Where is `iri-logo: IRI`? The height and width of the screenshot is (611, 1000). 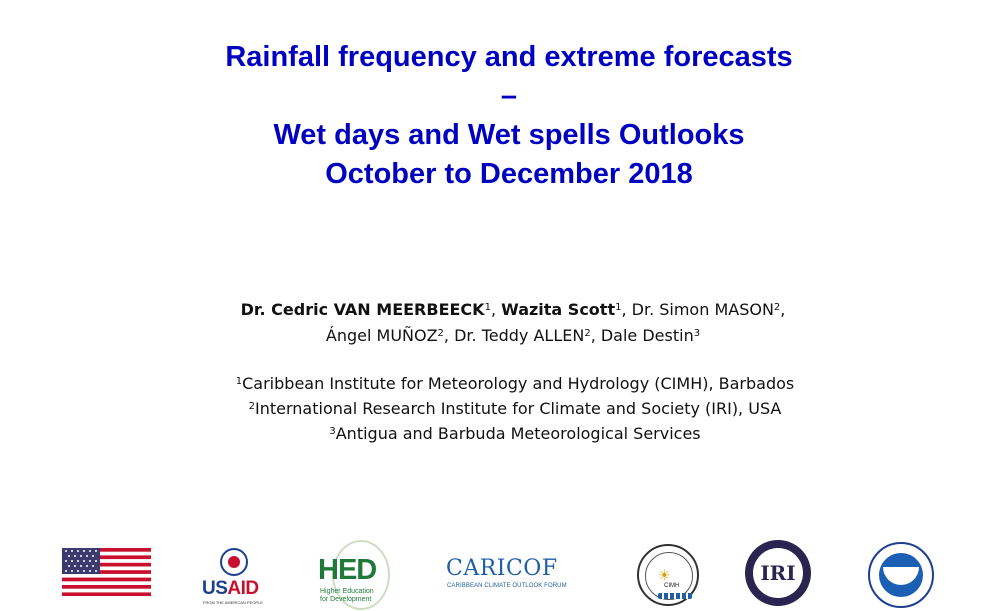 iri-logo: IRI is located at coordinates (778, 573).